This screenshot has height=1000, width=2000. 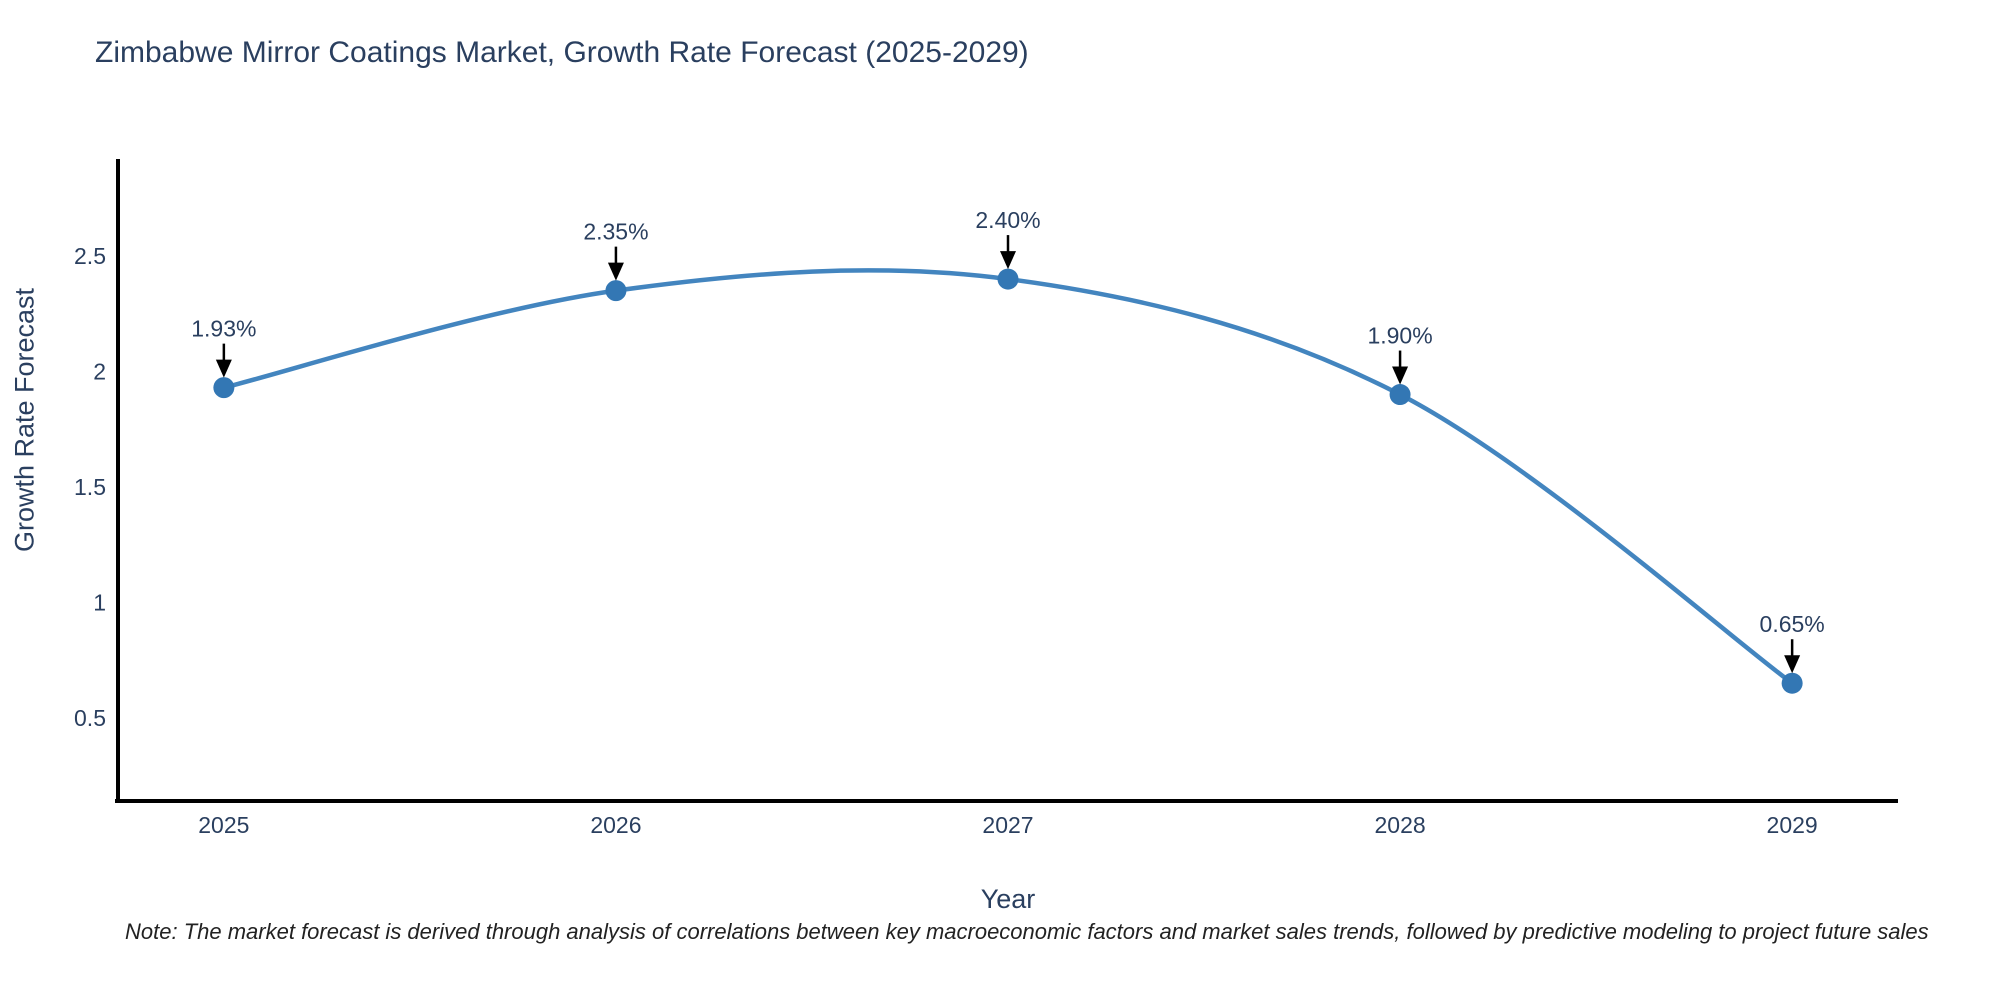 What do you see at coordinates (90, 256) in the screenshot?
I see `y-tick-label: 2.5` at bounding box center [90, 256].